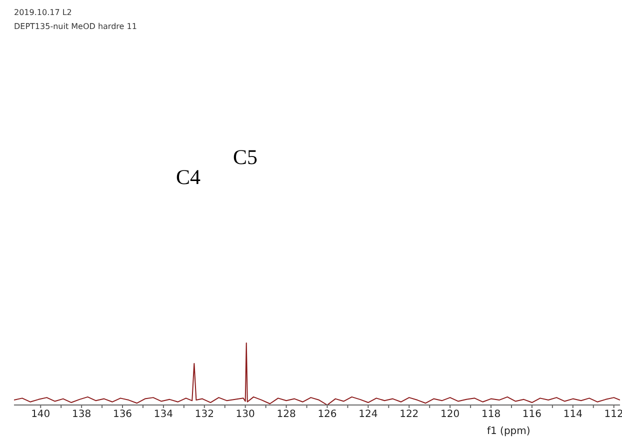 The width and height of the screenshot is (622, 441). I want to click on x-tick-label: 114, so click(572, 414).